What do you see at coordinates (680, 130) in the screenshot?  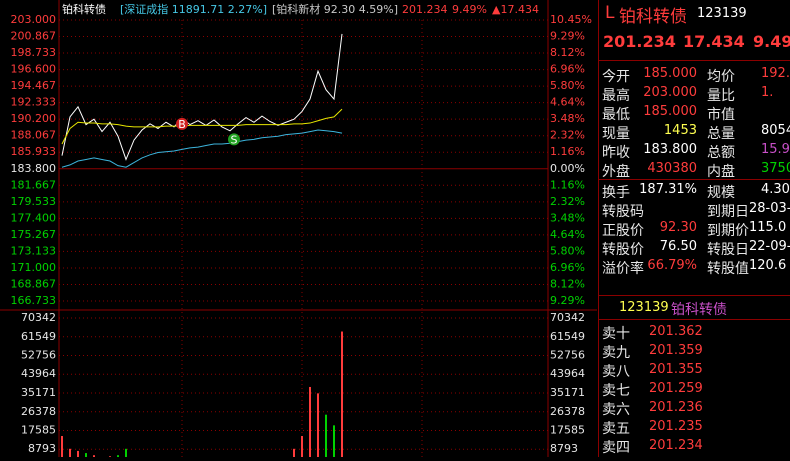 I see `stat-value: 1453` at bounding box center [680, 130].